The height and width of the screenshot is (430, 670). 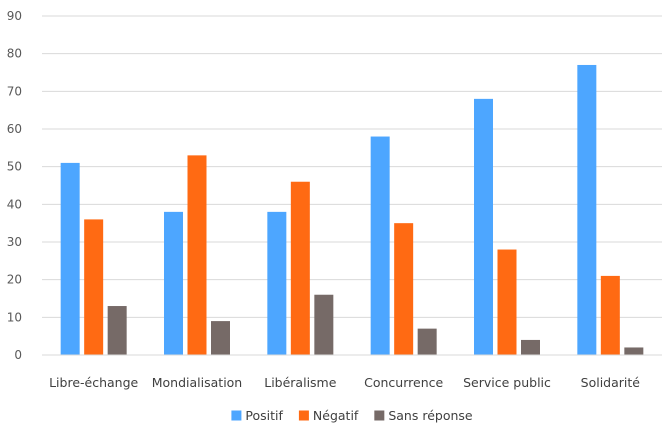 I want to click on y-tick-label: 30, so click(x=14, y=242).